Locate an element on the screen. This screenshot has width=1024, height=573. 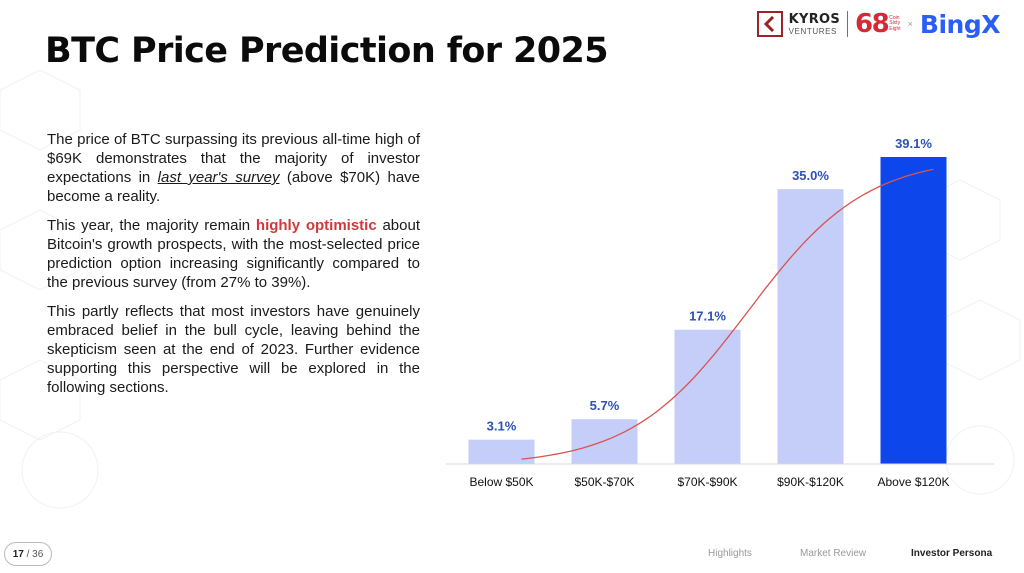
nav-investor-persona: Investor Persona is located at coordinates (952, 553).